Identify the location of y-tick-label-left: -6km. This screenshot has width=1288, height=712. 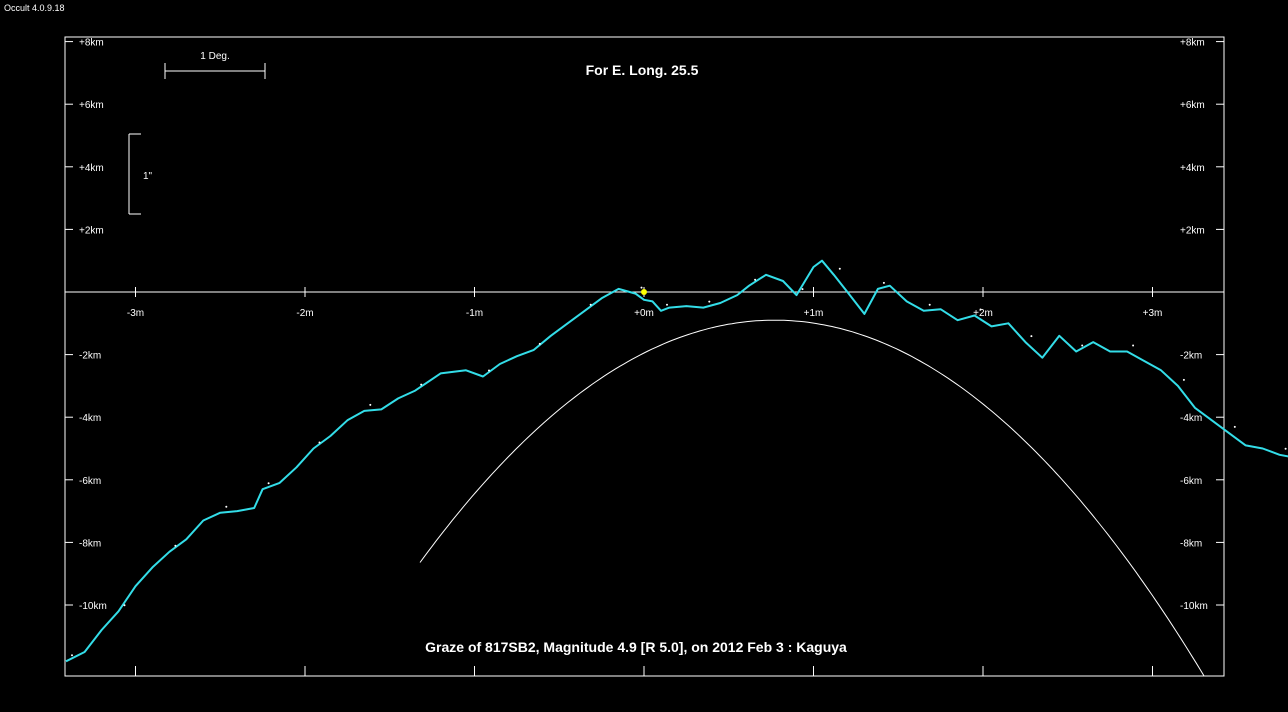
(90, 481).